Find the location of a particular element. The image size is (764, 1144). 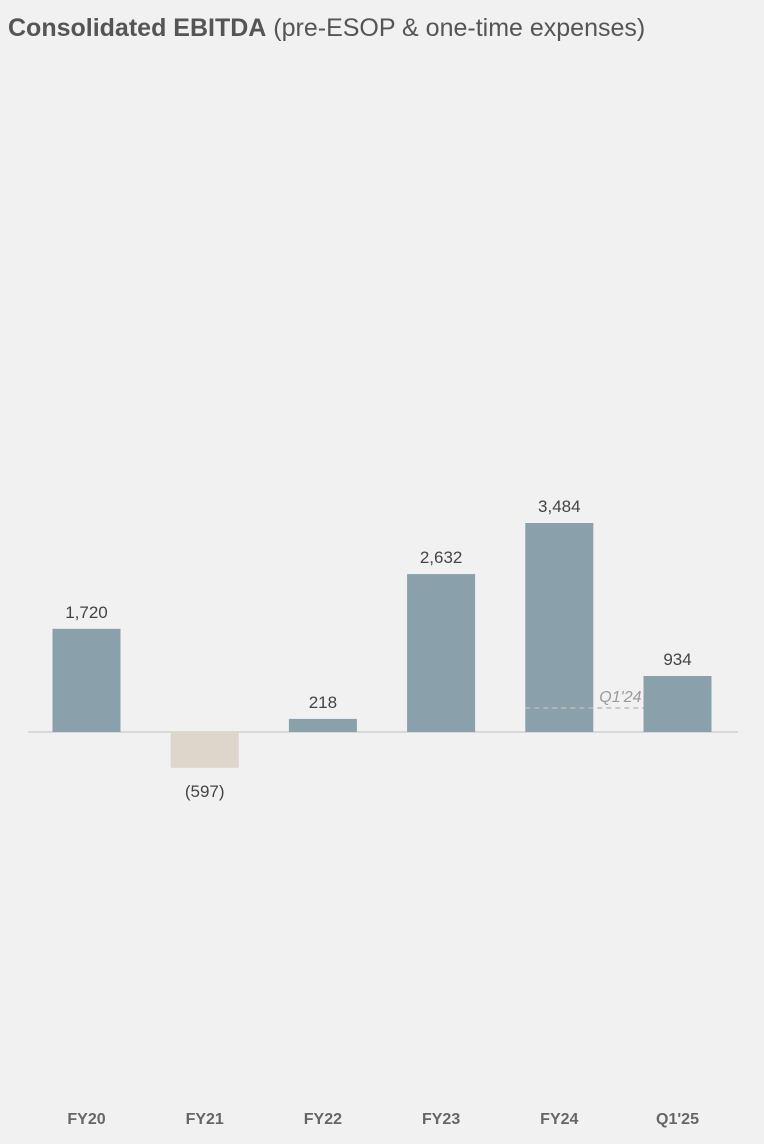

data-label-fy23: 2,632 is located at coordinates (441, 557).